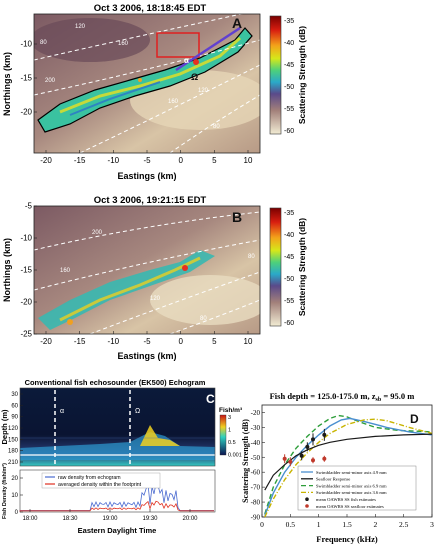 The width and height of the screenshot is (443, 555). I want to click on legend-d-label: mean OAWRS SS seafloor estimates, so click(350, 506).